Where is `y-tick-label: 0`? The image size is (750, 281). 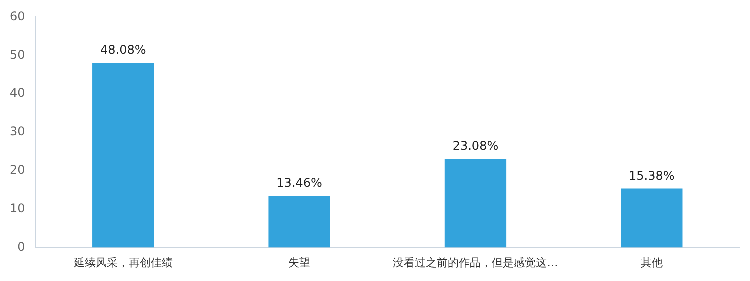
y-tick-label: 0 is located at coordinates (22, 247).